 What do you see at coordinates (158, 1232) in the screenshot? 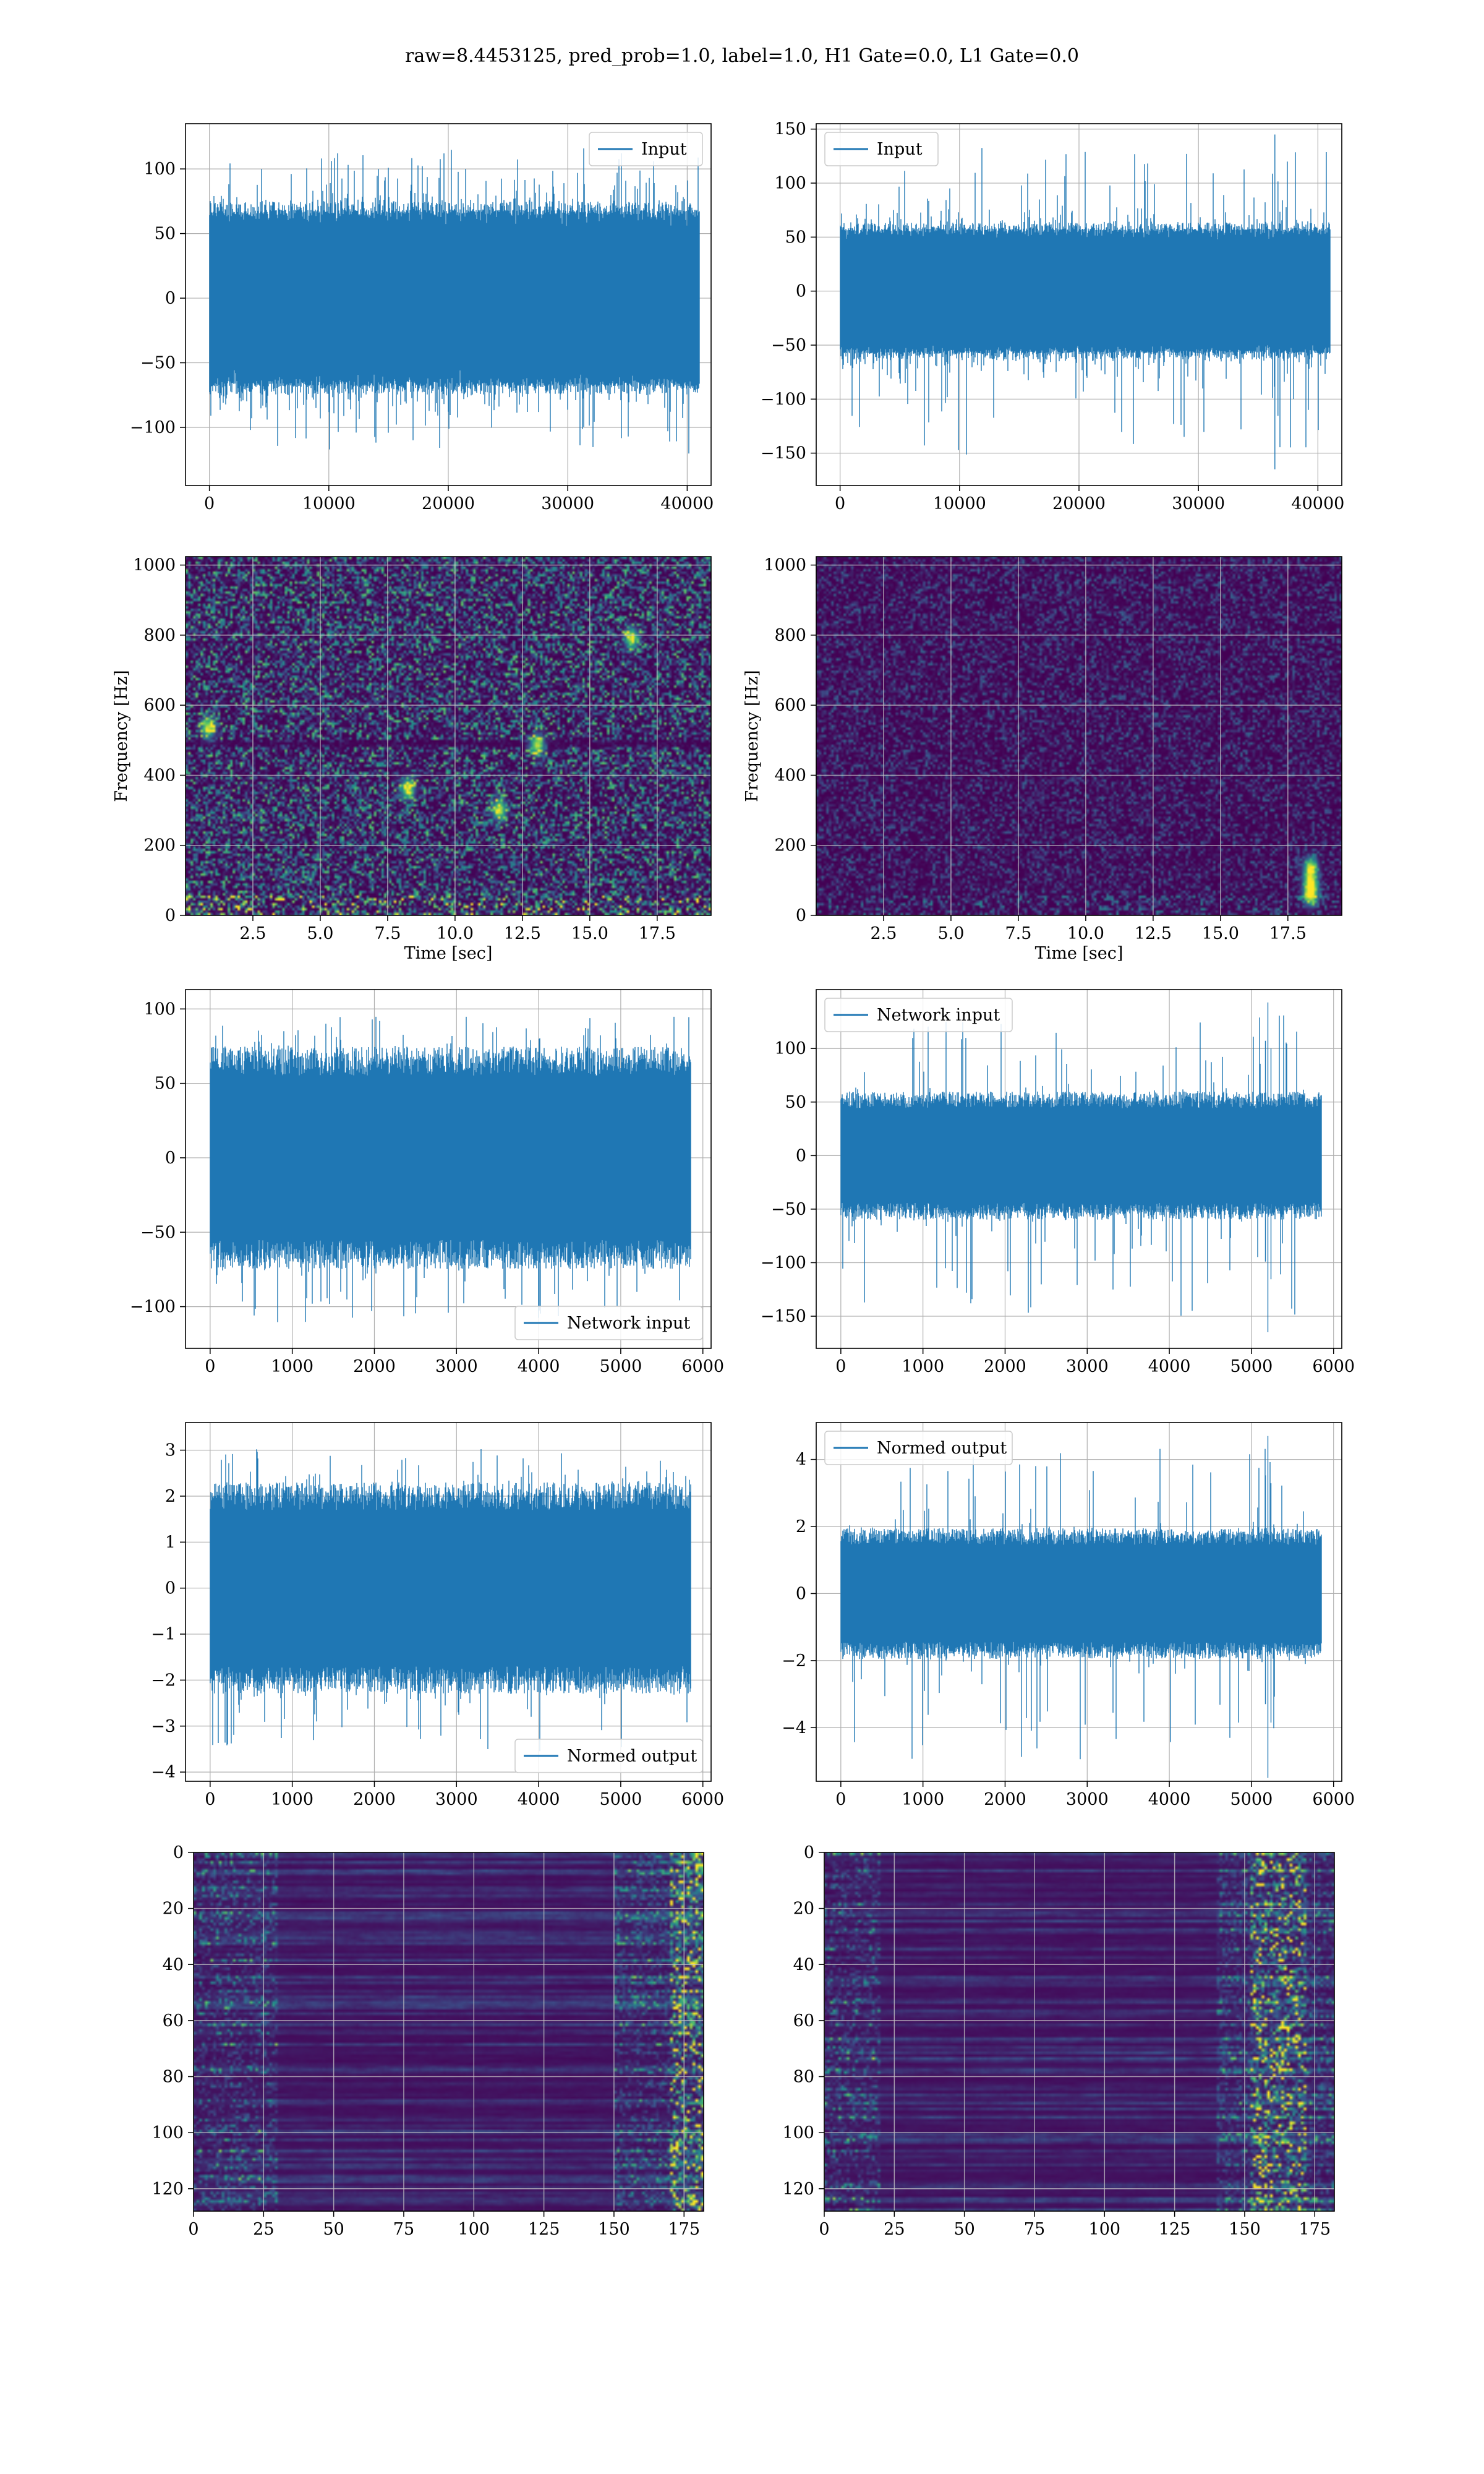
I see `y-tick-label: −50` at bounding box center [158, 1232].